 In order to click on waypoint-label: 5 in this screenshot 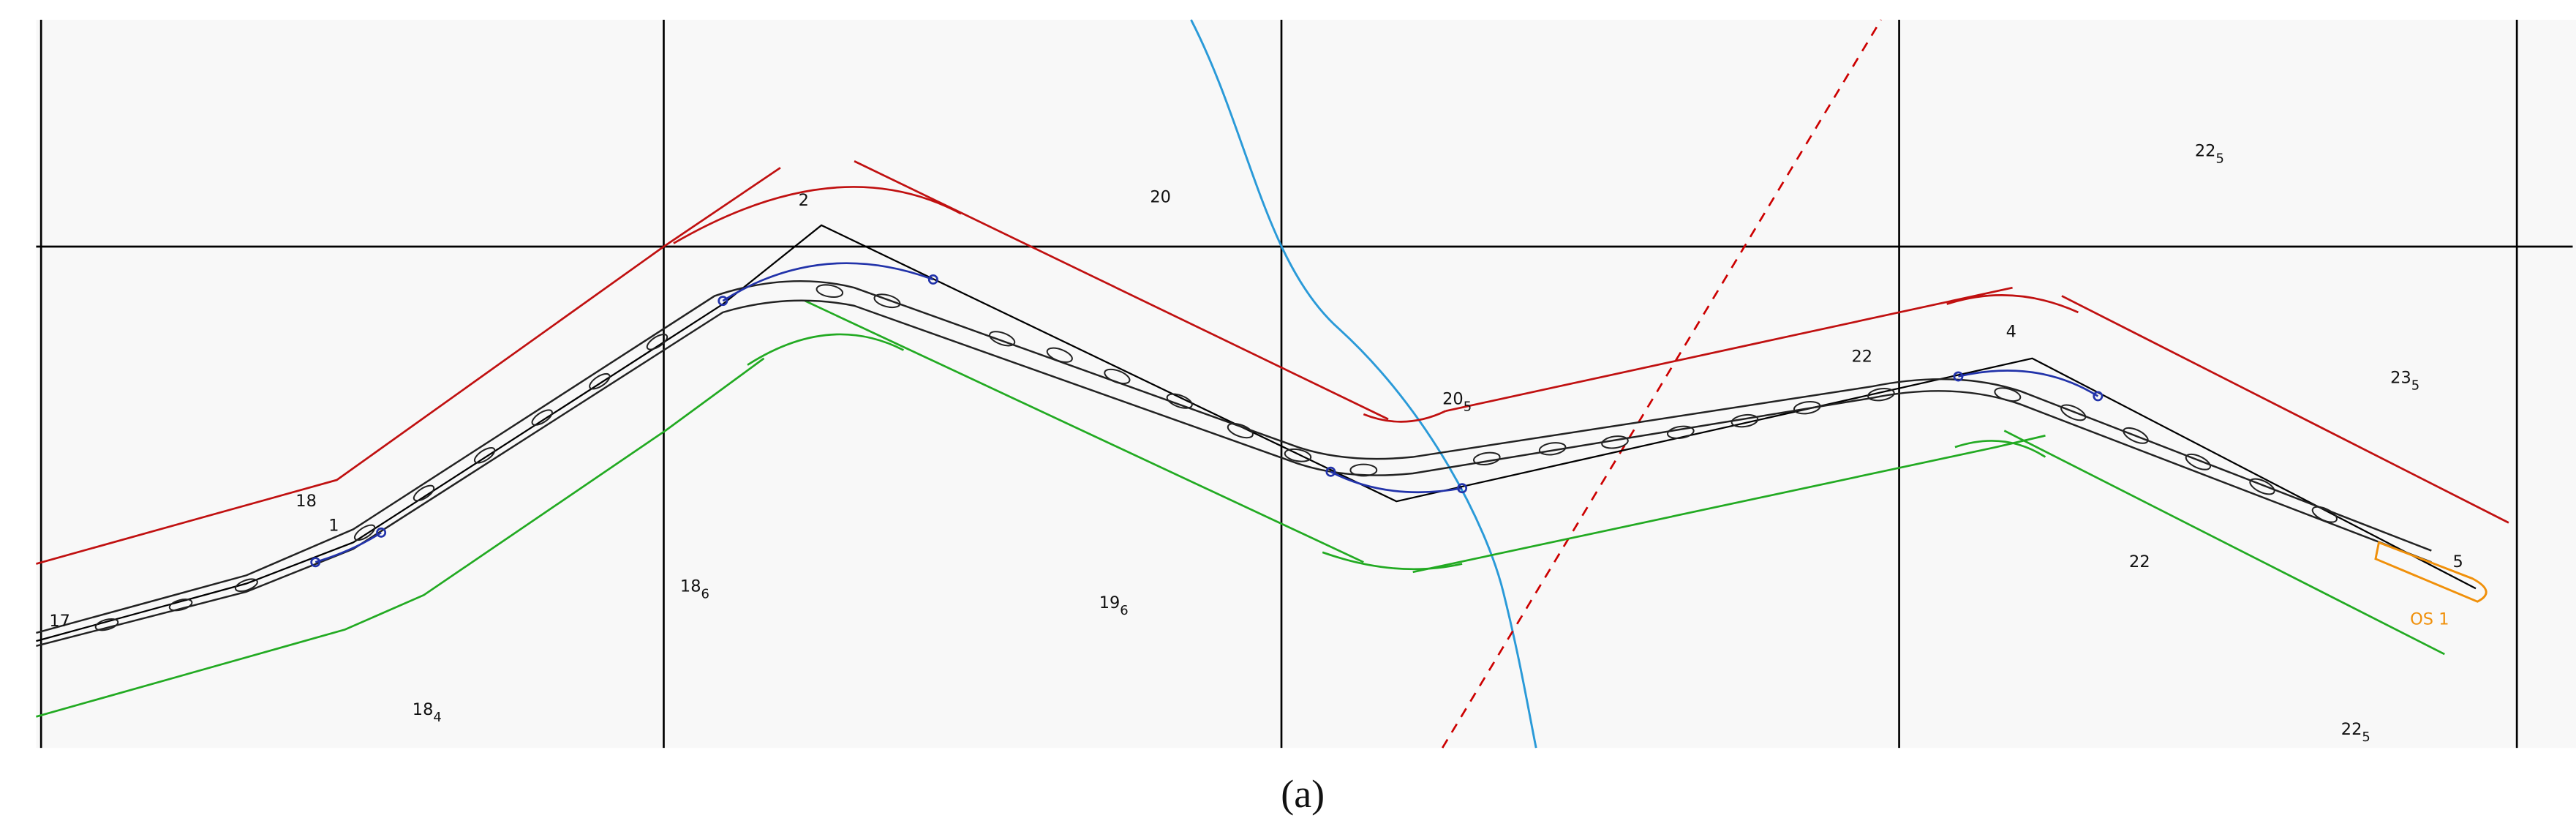, I will do `click(2458, 561)`.